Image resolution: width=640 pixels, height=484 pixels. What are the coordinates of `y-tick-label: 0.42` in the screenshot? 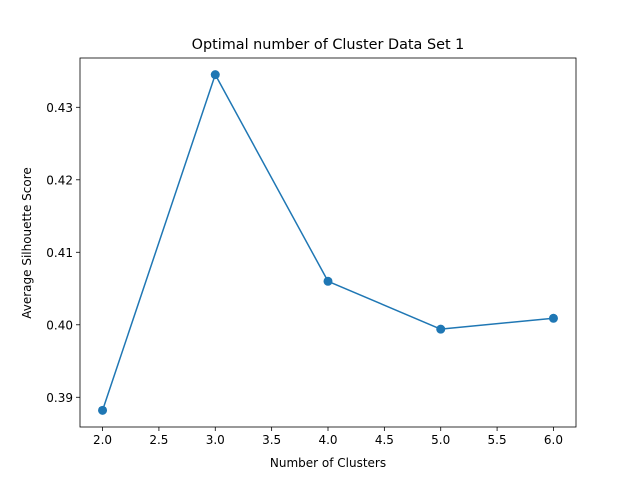 It's located at (59, 180).